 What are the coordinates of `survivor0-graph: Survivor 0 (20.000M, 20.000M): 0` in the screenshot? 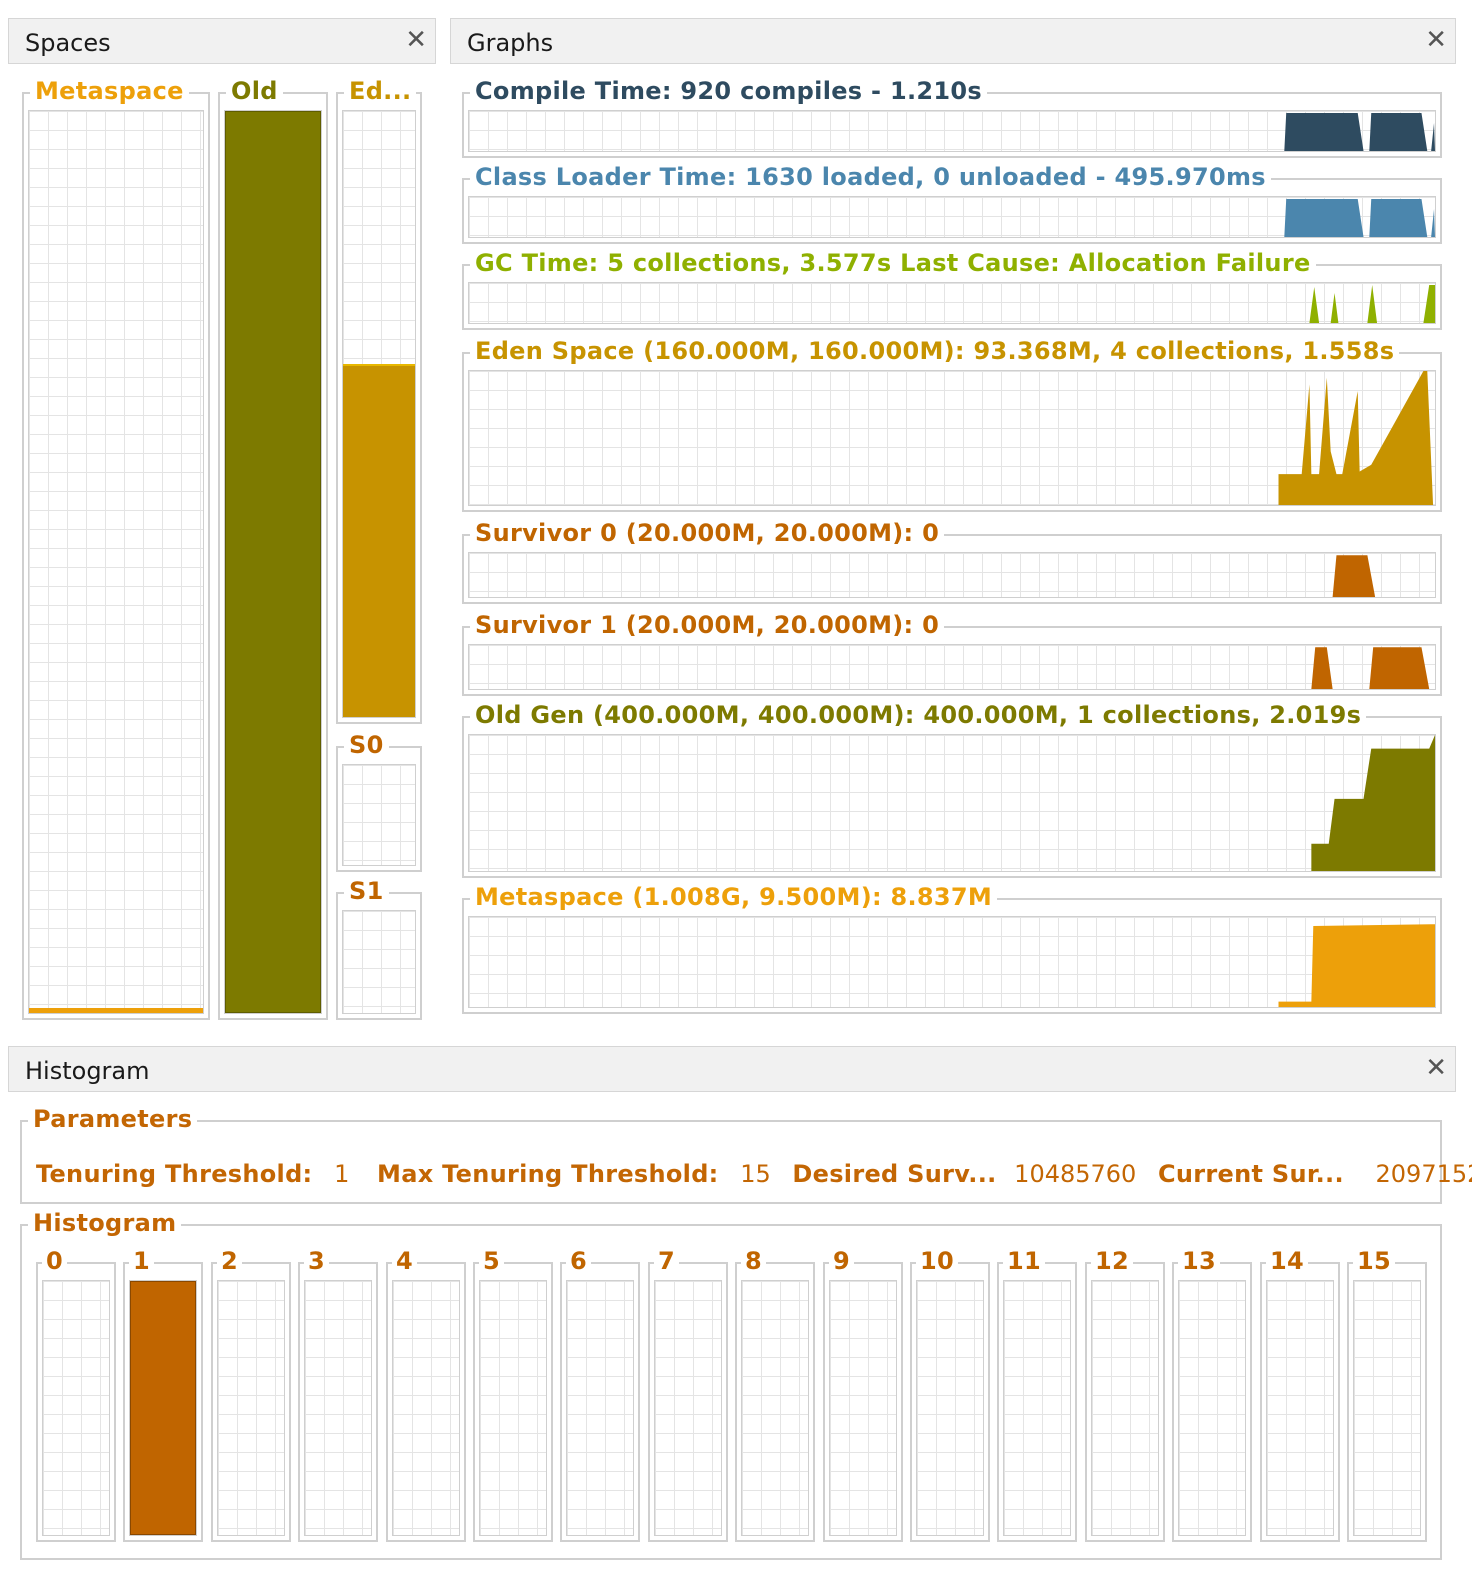 It's located at (952, 561).